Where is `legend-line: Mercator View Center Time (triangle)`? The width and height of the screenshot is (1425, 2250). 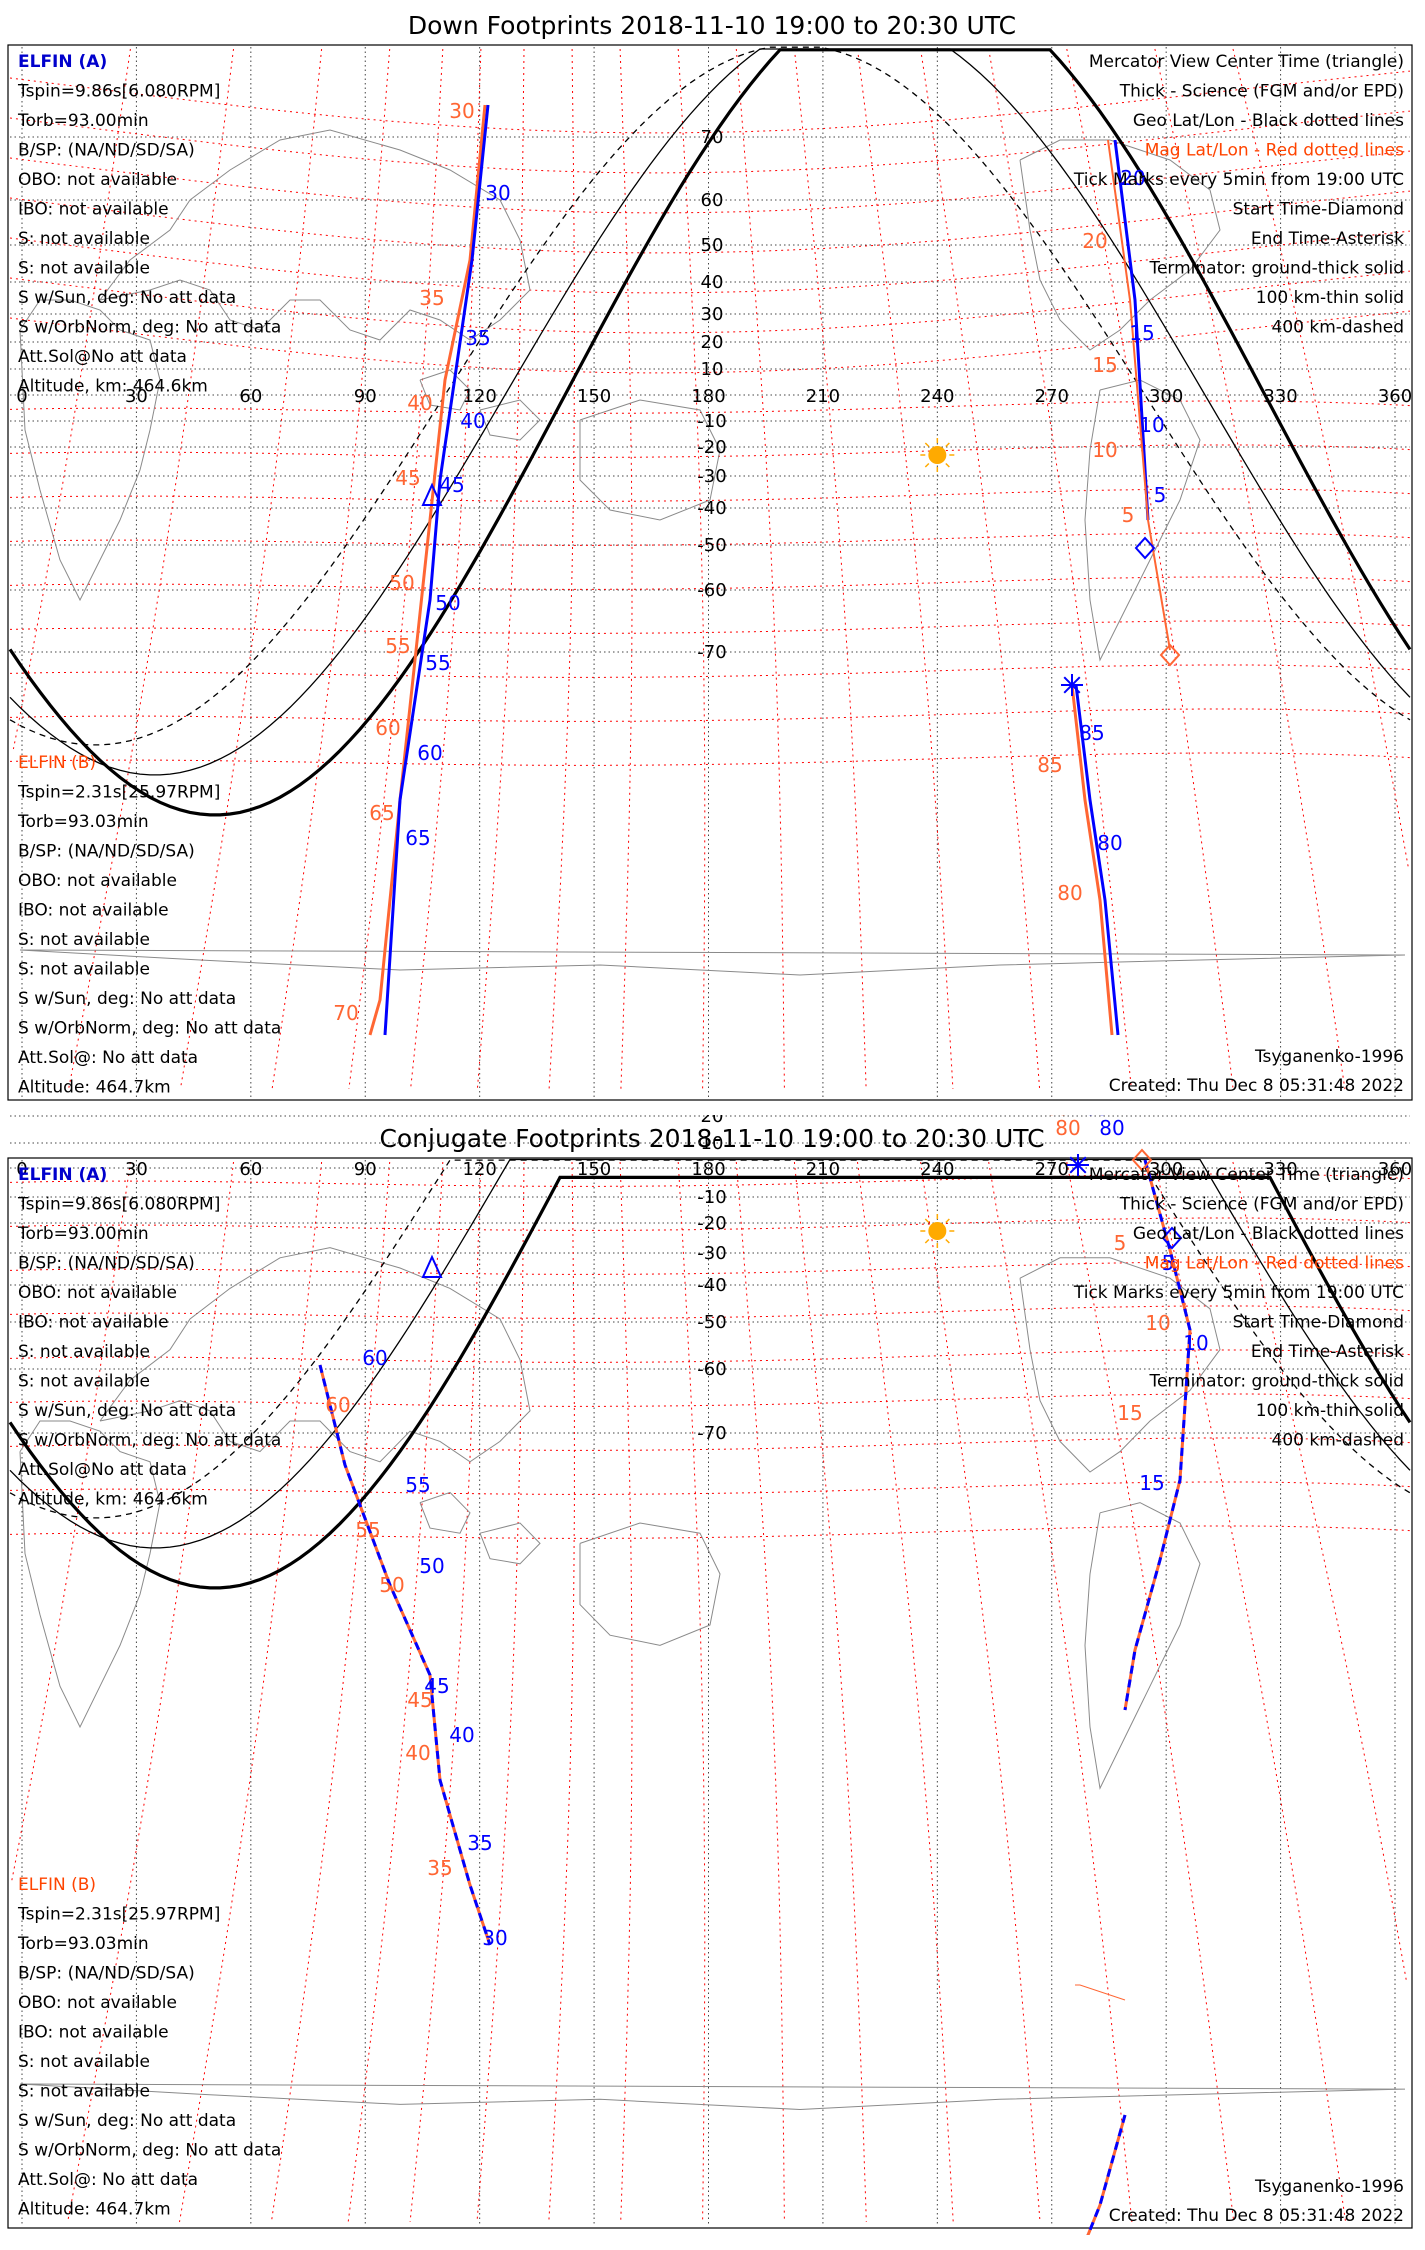 legend-line: Mercator View Center Time (triangle) is located at coordinates (1246, 62).